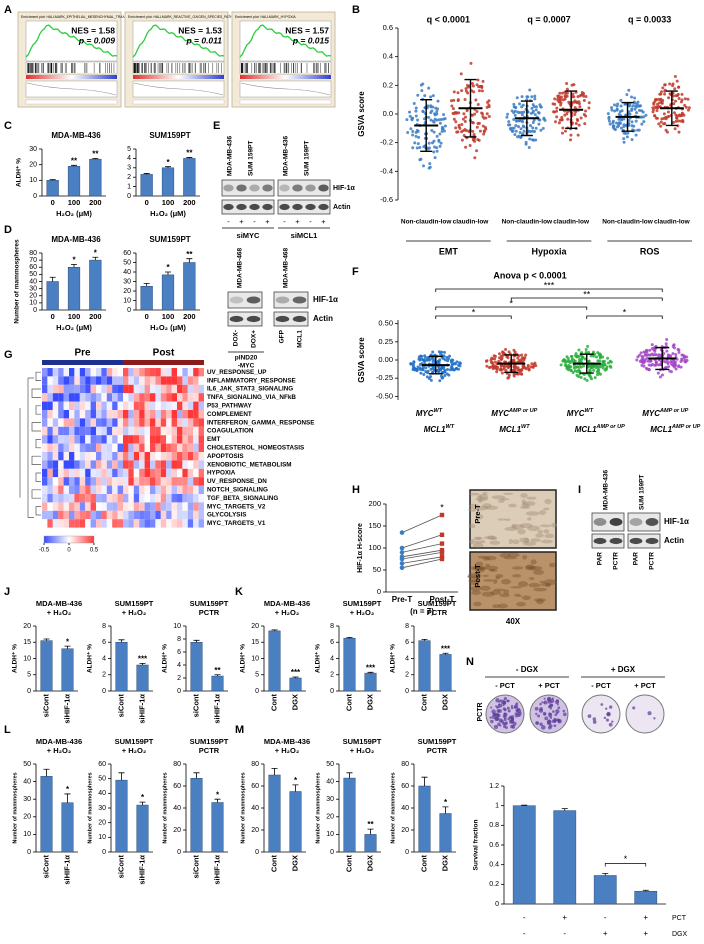 The height and width of the screenshot is (944, 704). I want to click on chart-title: SUM159PT, so click(209, 603).